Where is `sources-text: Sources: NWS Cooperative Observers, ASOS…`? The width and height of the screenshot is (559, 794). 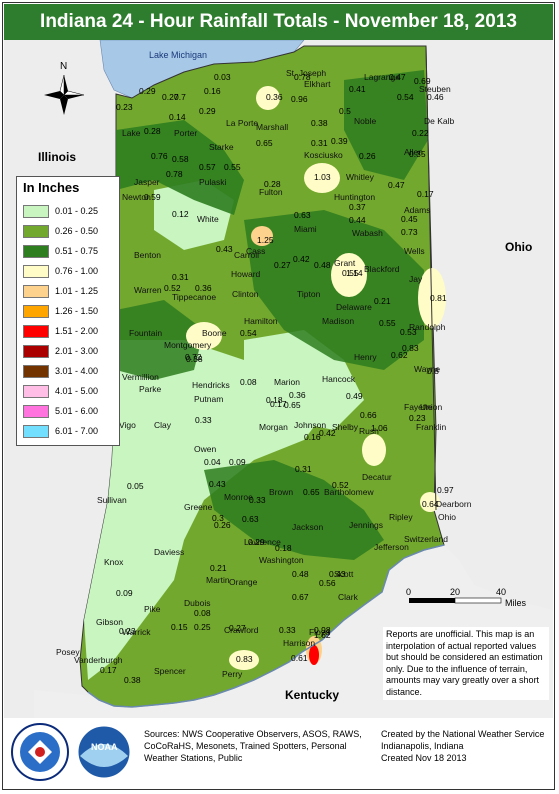 sources-text: Sources: NWS Cooperative Observers, ASOS… is located at coordinates (253, 746).